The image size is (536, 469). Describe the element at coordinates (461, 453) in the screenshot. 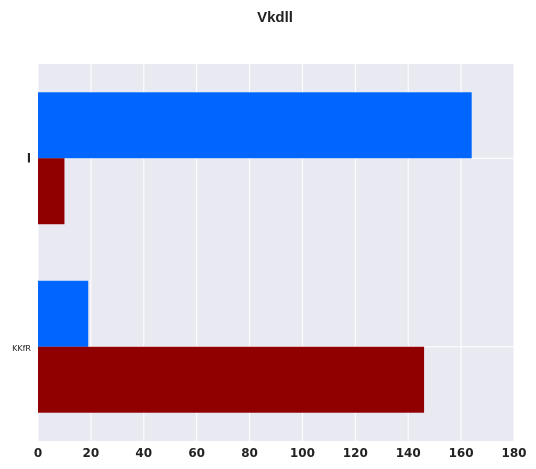

I see `x-tick-label: 160` at that location.